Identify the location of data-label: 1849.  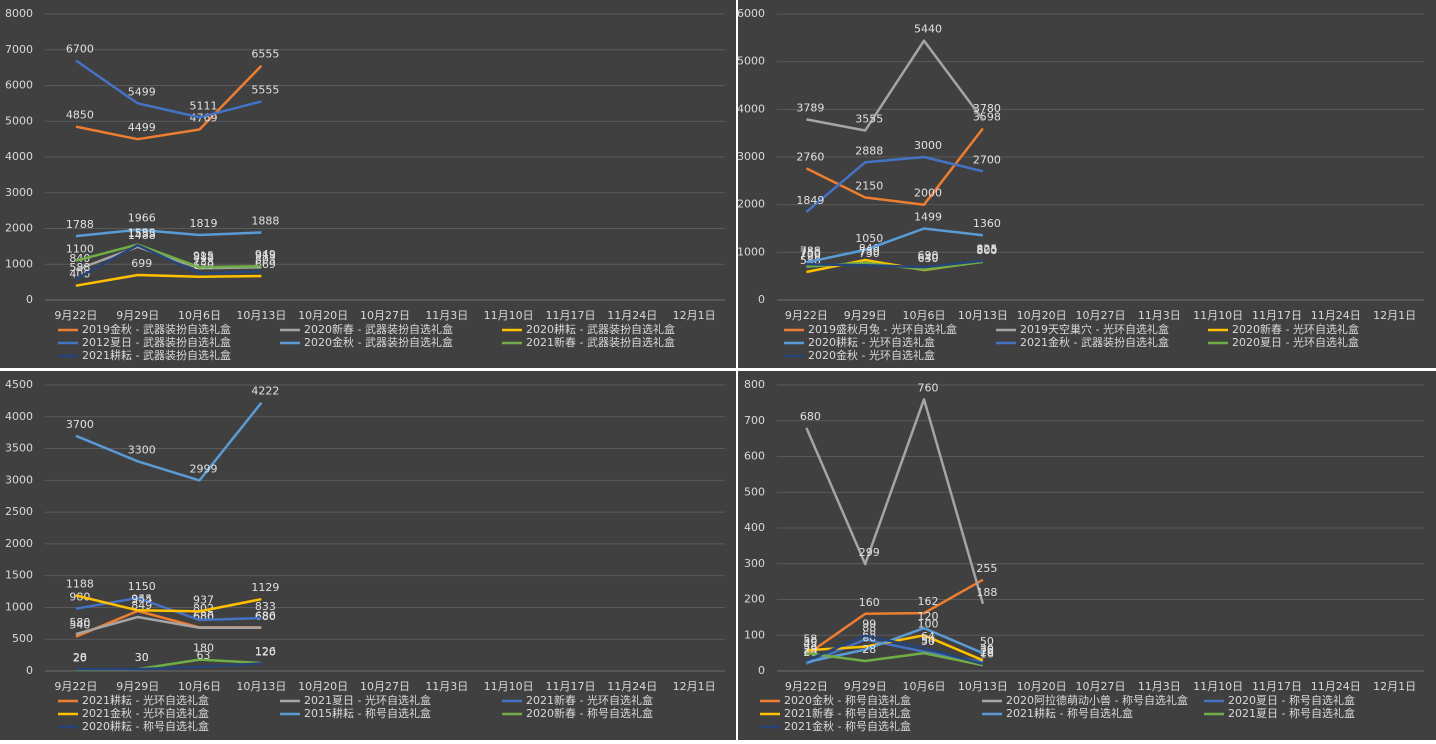
(810, 200).